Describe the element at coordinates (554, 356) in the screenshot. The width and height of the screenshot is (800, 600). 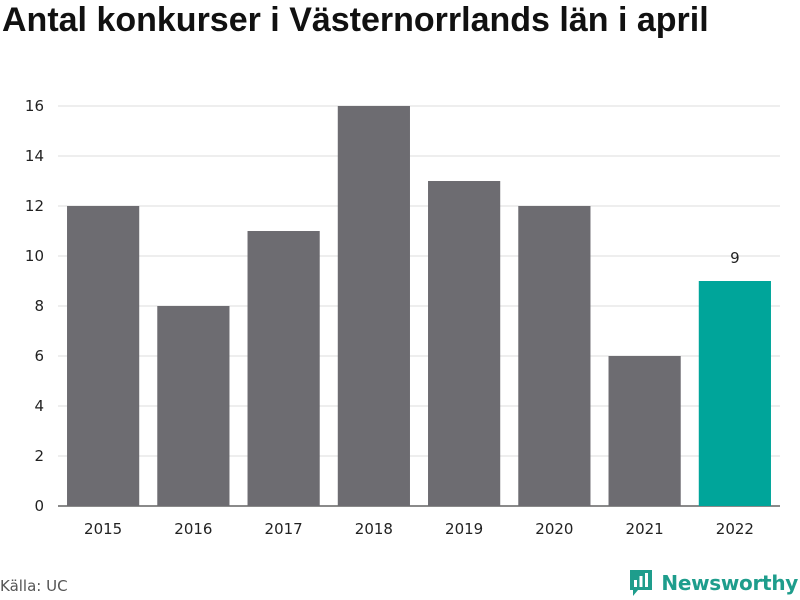
I see `bar-2020` at that location.